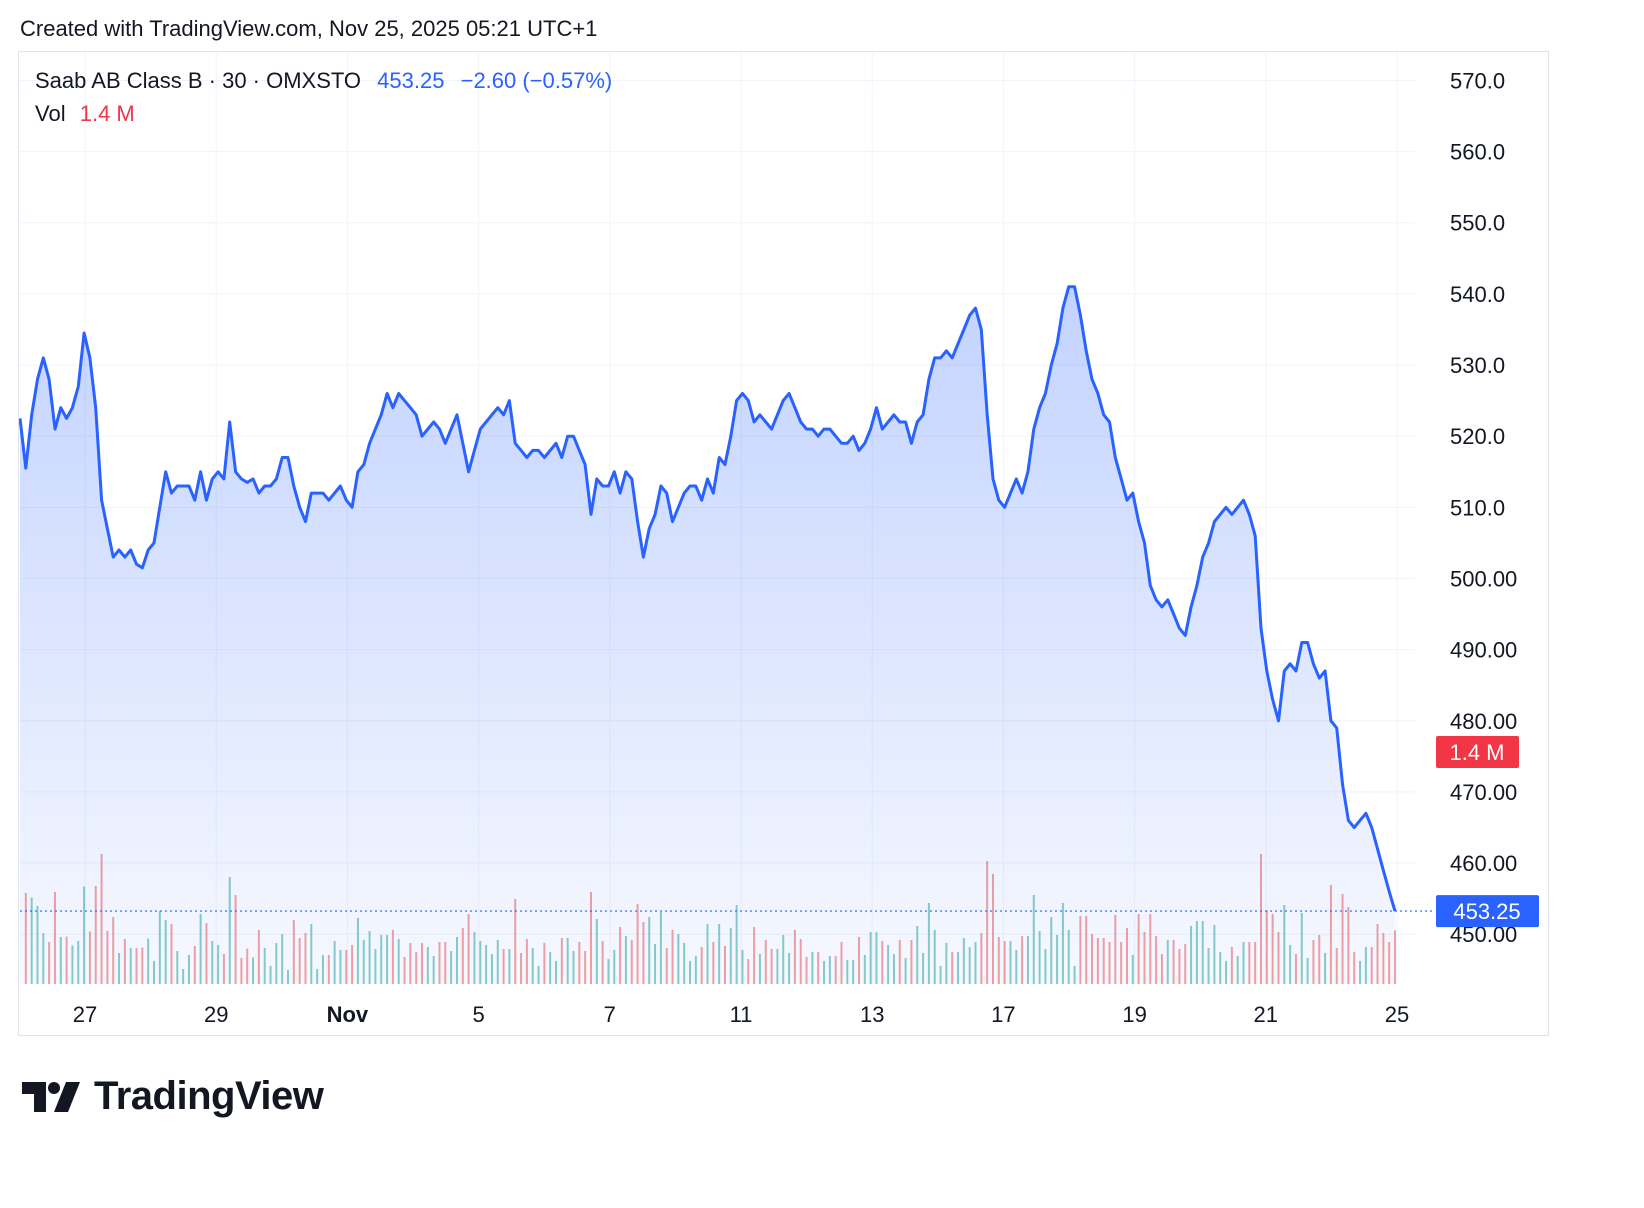  What do you see at coordinates (198, 80) in the screenshot?
I see `symbol-title: Saab AB Class B · 30 · OMXSTO` at bounding box center [198, 80].